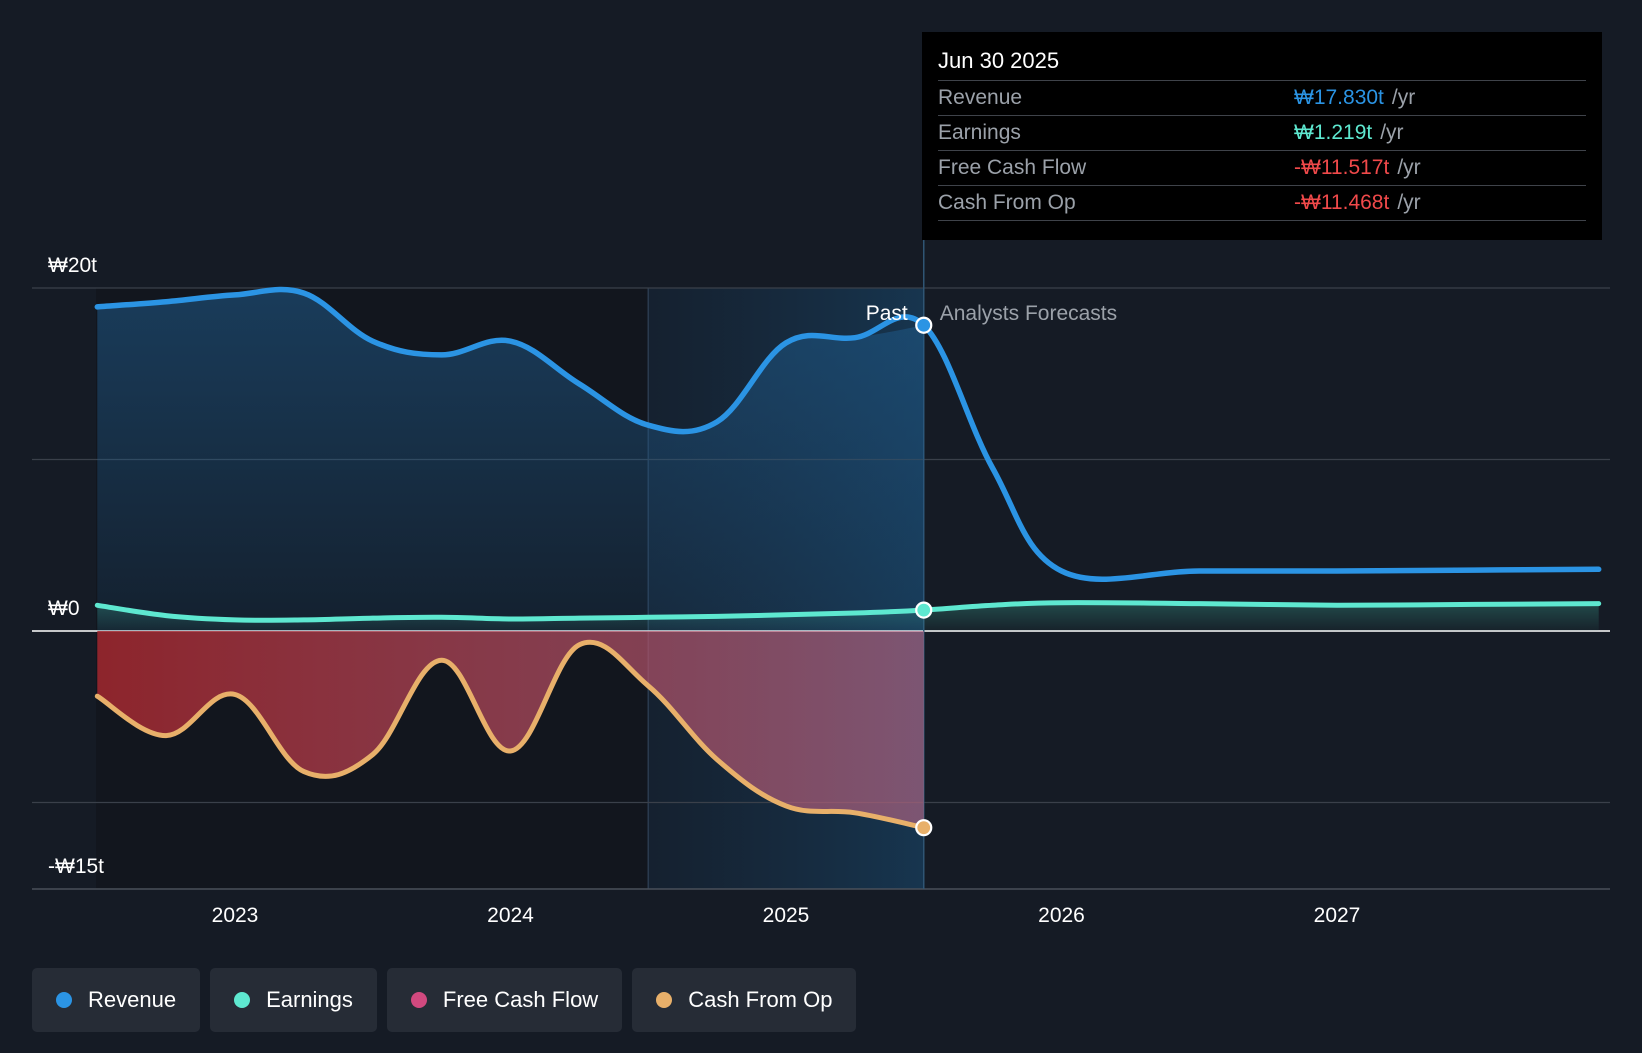 The width and height of the screenshot is (1642, 1053). I want to click on x-tick-label: 2027, so click(1337, 915).